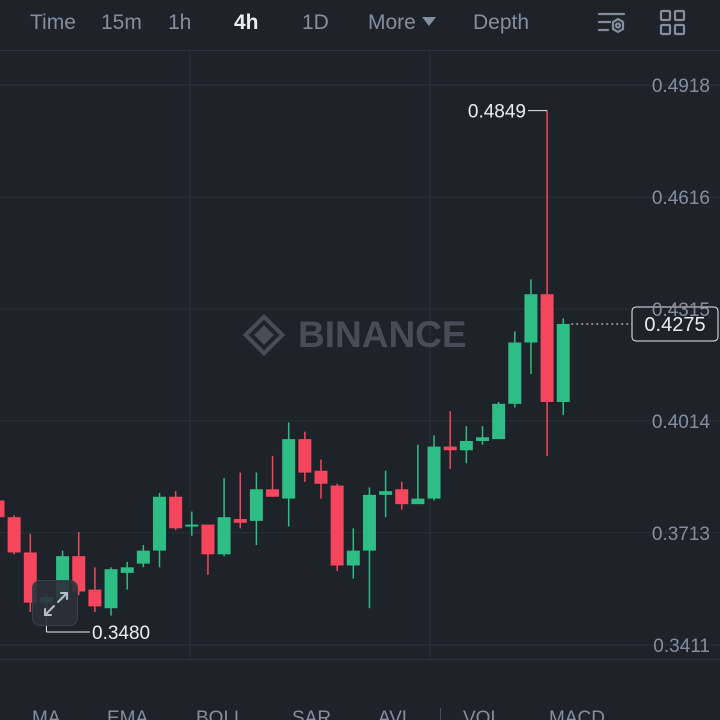 The width and height of the screenshot is (720, 720). What do you see at coordinates (264, 335) in the screenshot?
I see `binance-logo-icon` at bounding box center [264, 335].